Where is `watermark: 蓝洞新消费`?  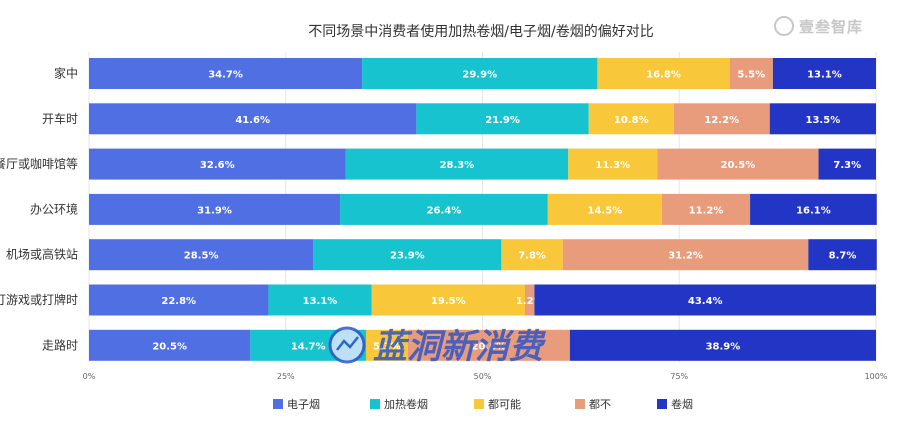 watermark: 蓝洞新消费 is located at coordinates (437, 346).